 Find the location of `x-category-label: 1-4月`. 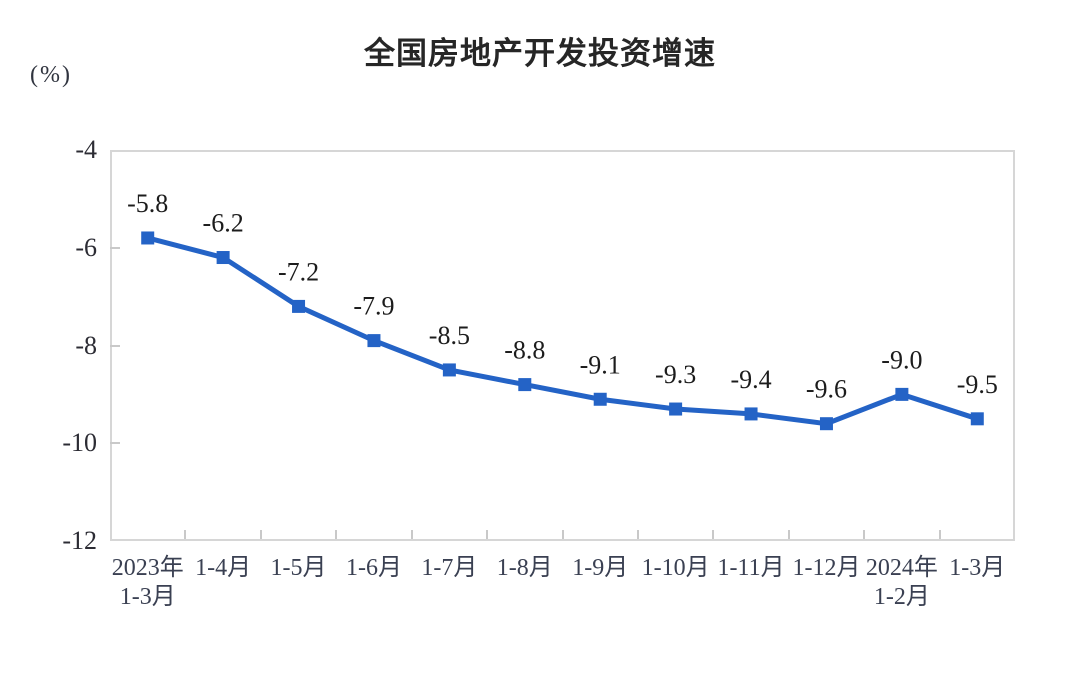

x-category-label: 1-4月 is located at coordinates (223, 568).